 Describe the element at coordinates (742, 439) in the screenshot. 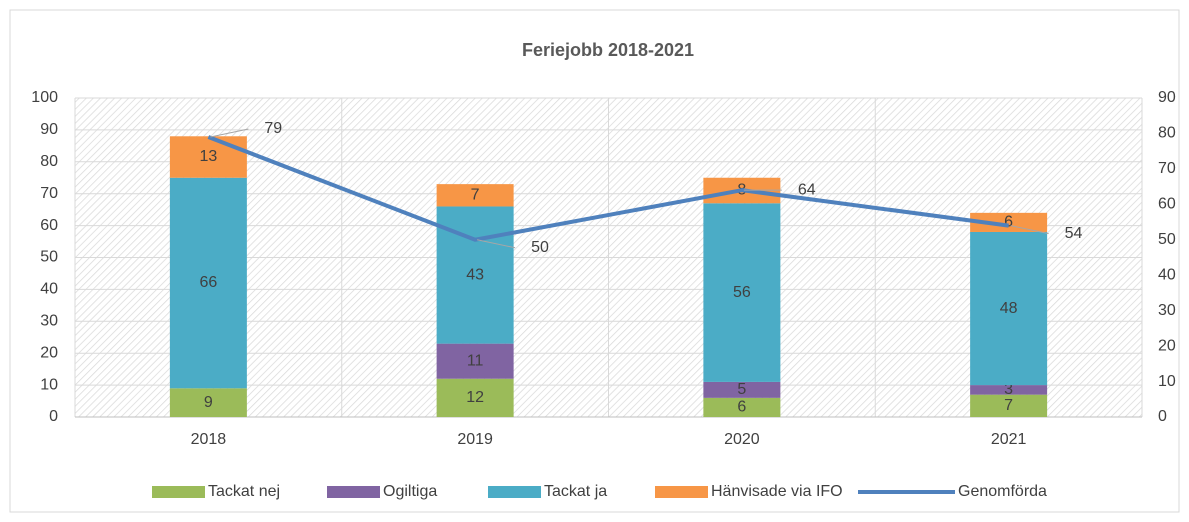

I see `x-tick-label: 2020` at that location.